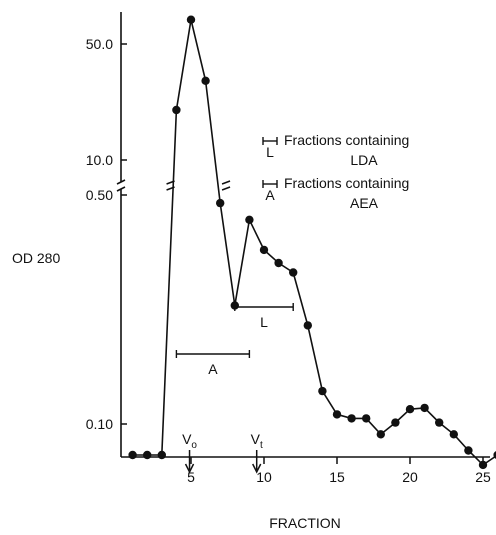 The width and height of the screenshot is (496, 535). I want to click on marker-subscript: o, so click(194, 445).